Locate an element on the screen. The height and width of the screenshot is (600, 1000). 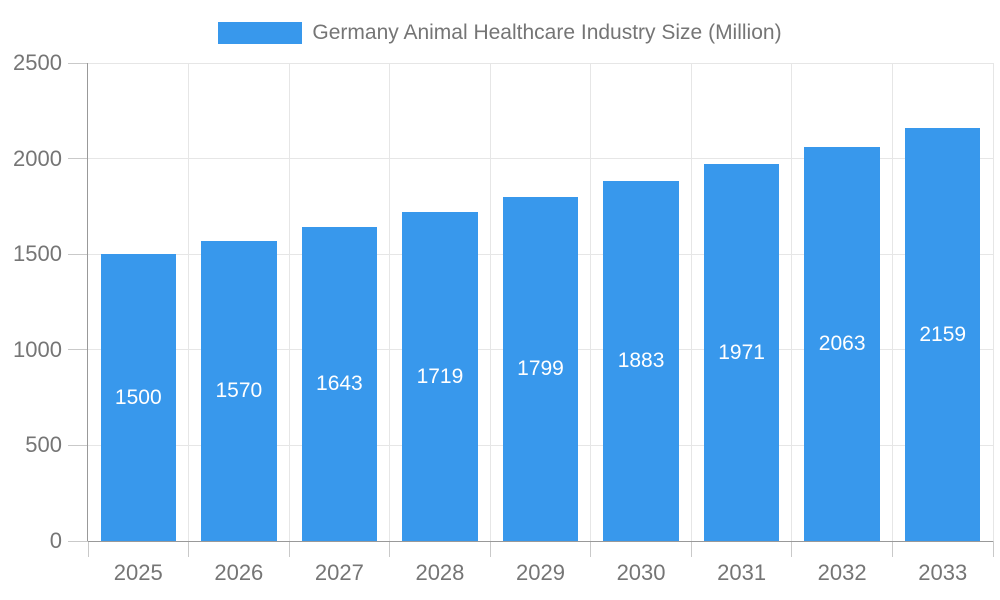
y-axis-label: 1000 is located at coordinates (37, 349).